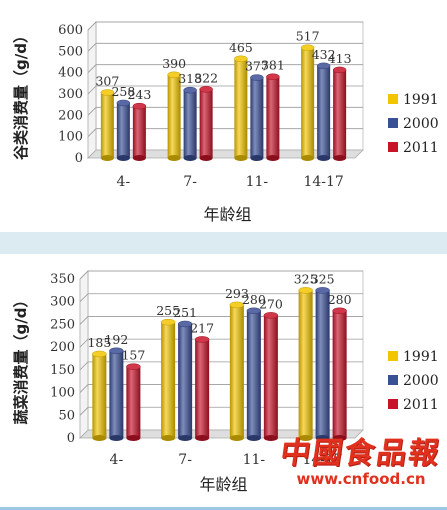 The width and height of the screenshot is (447, 510). What do you see at coordinates (360, 453) in the screenshot?
I see `watermark-logo: 中國食品報` at bounding box center [360, 453].